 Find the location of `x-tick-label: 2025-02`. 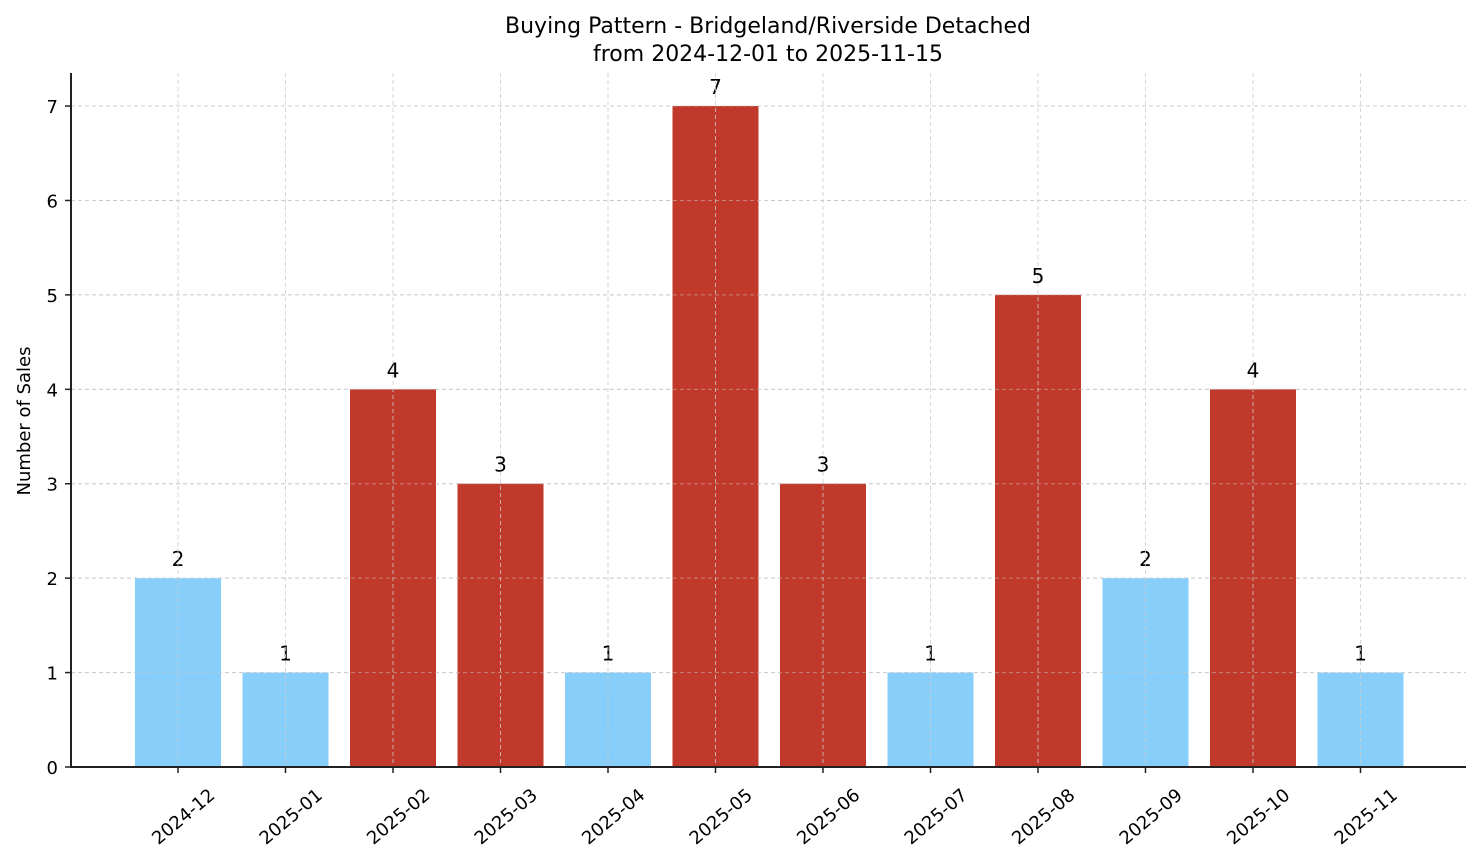

x-tick-label: 2025-02 is located at coordinates (398, 817).